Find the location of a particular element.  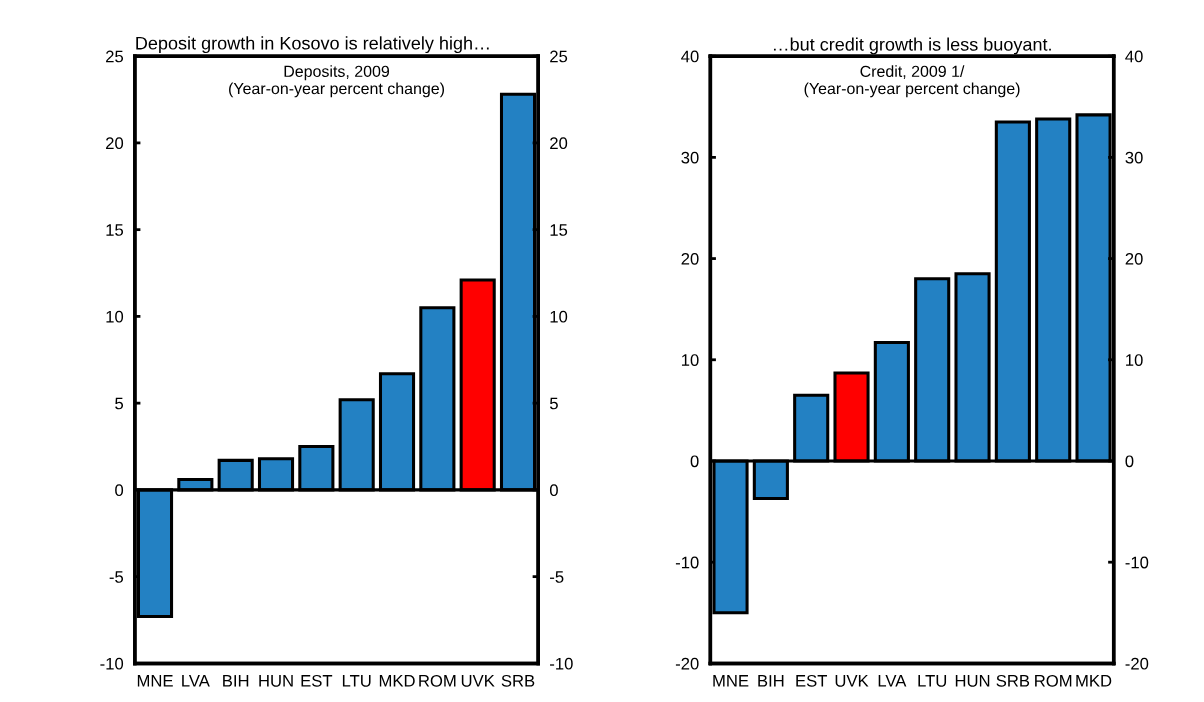

y2-tick-label: 15 is located at coordinates (559, 230).